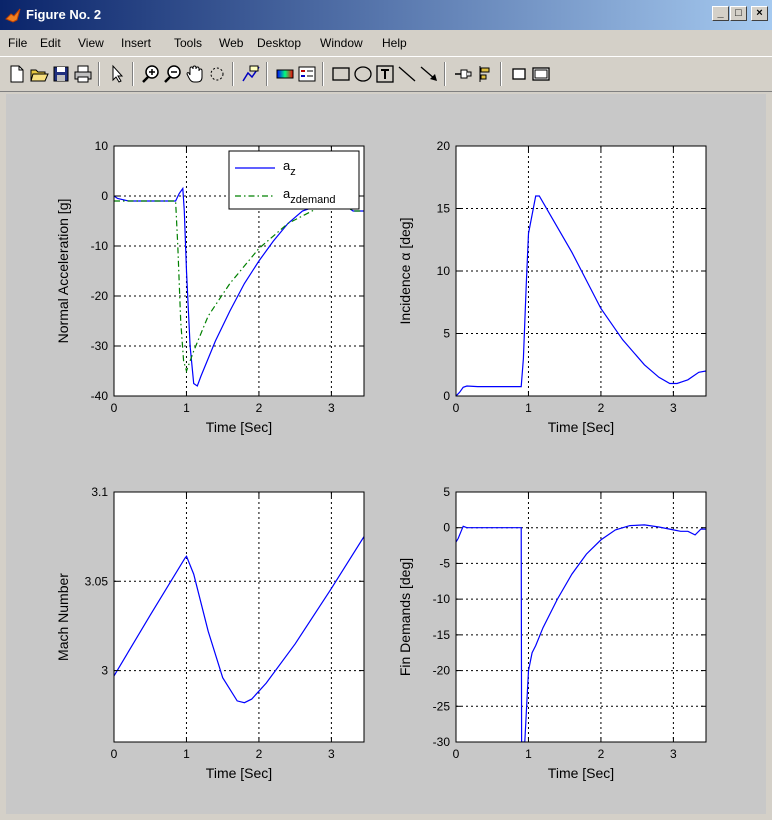  What do you see at coordinates (251, 74) in the screenshot?
I see `data-cursor-icon` at bounding box center [251, 74].